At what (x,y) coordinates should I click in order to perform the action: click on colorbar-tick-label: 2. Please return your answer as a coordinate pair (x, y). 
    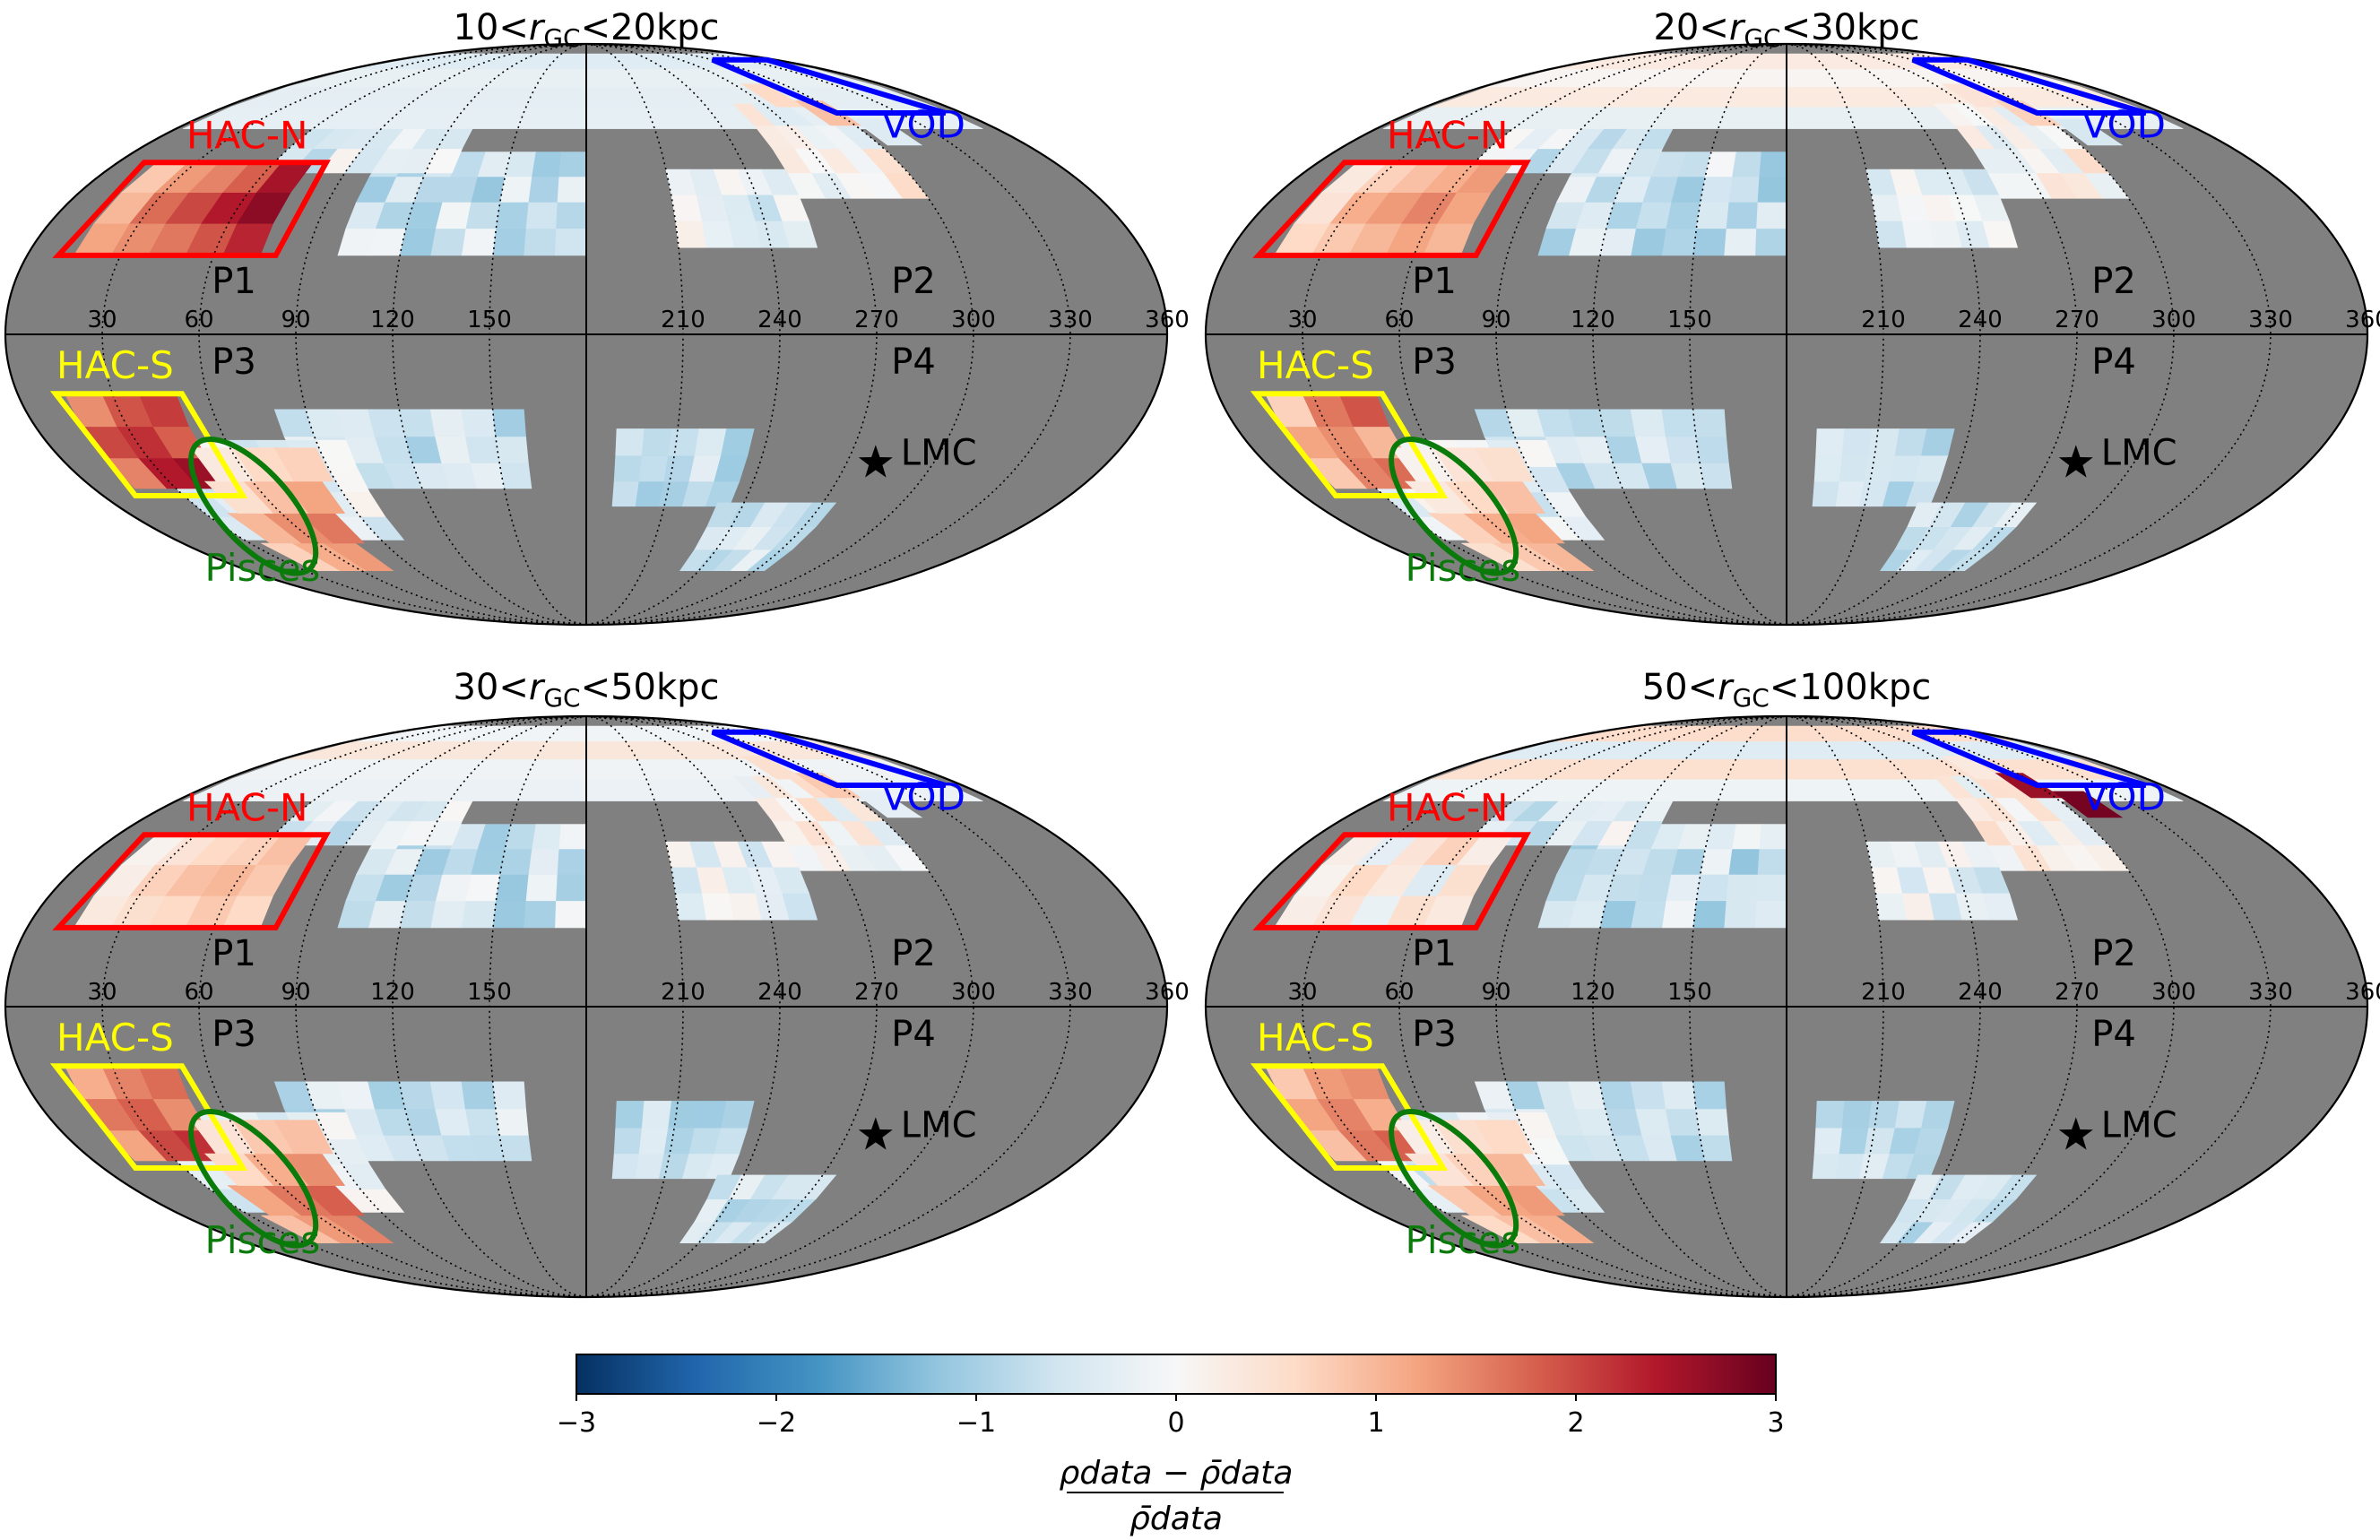
    Looking at the image, I should click on (1575, 1423).